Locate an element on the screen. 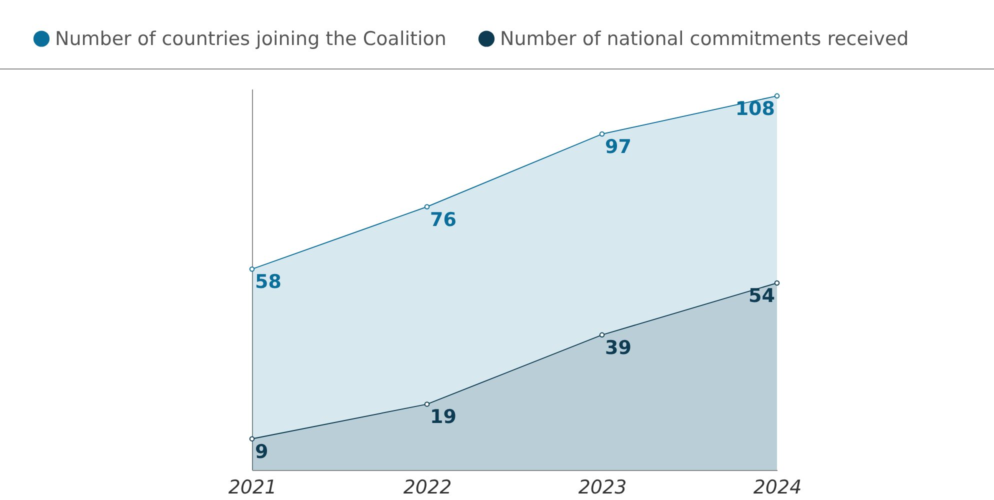  data-label: 9 is located at coordinates (261, 451).